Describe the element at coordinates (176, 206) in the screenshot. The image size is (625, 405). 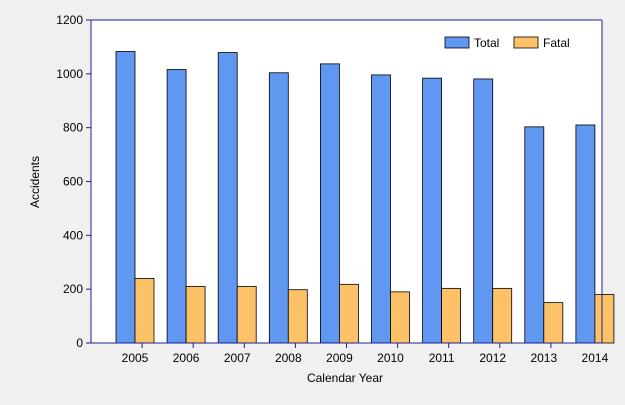
I see `bar-total-2006` at that location.